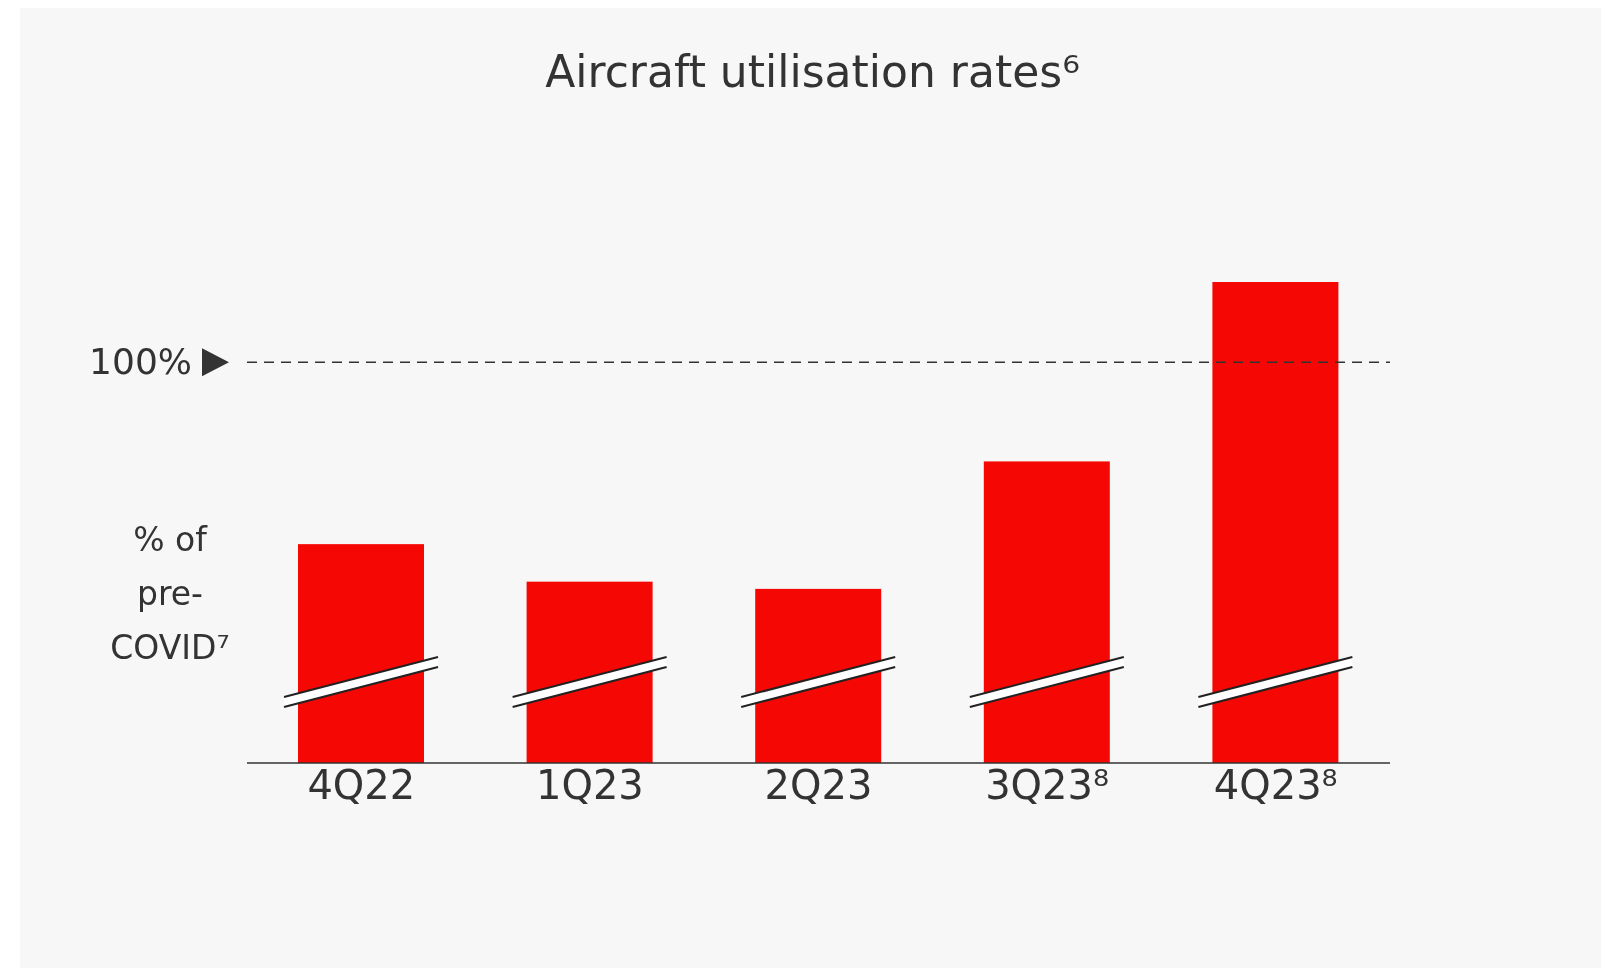 The image size is (1601, 974). Describe the element at coordinates (1047, 785) in the screenshot. I see `x-tick-label: 3Q23⁸` at that location.